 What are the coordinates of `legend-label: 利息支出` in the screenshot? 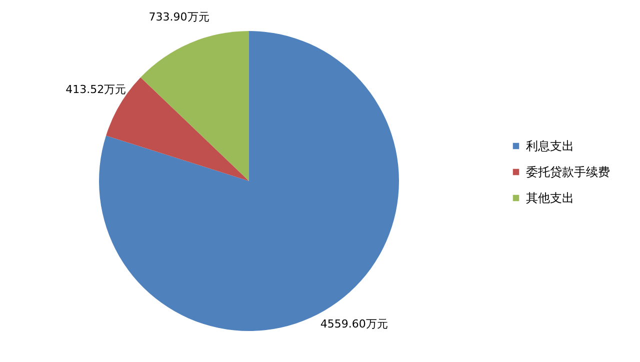 It's located at (550, 146).